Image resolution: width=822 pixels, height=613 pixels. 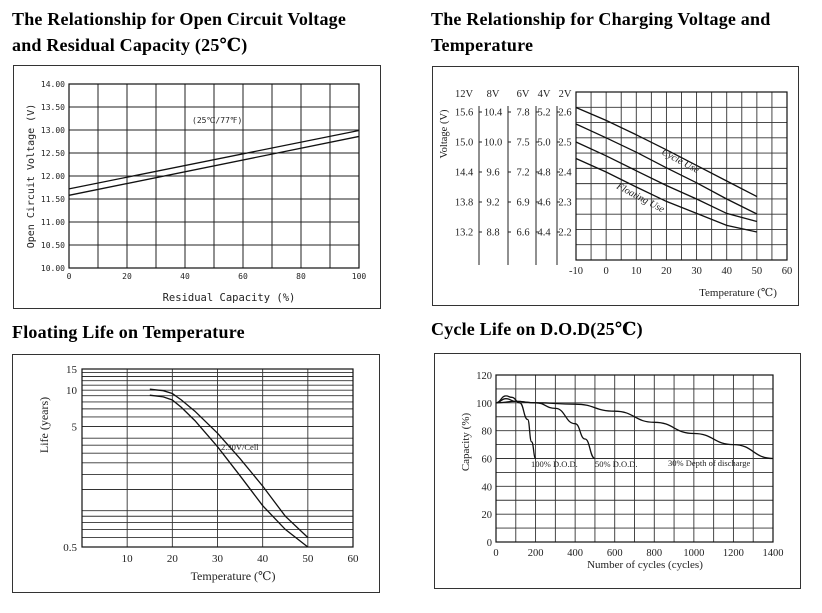 I want to click on x-tick-label: 40, so click(x=726, y=271).